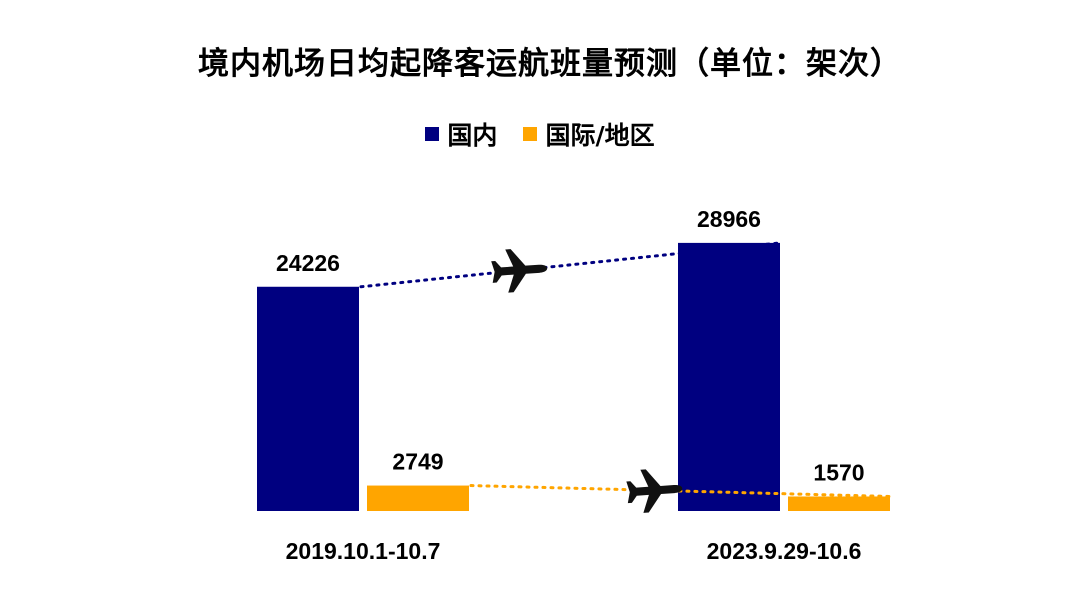 The height and width of the screenshot is (594, 1080). Describe the element at coordinates (550, 64) in the screenshot. I see `chart-title: 境内机场日均起降客运航班量预测（单位：架次）` at that location.